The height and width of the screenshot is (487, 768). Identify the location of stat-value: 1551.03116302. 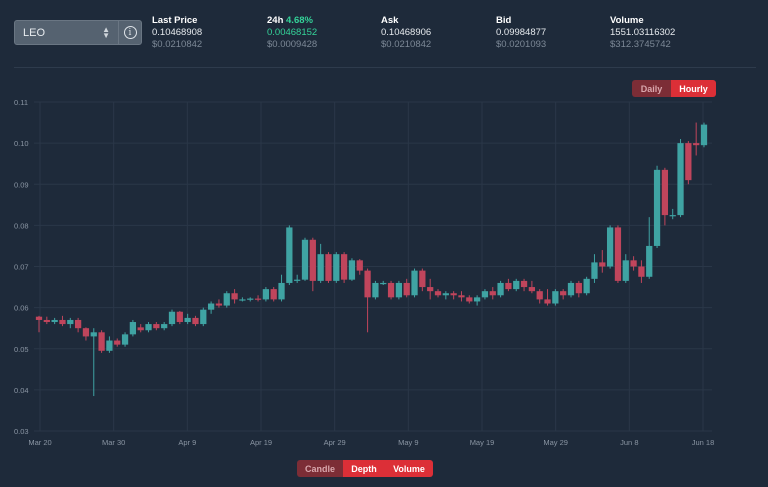
(643, 32).